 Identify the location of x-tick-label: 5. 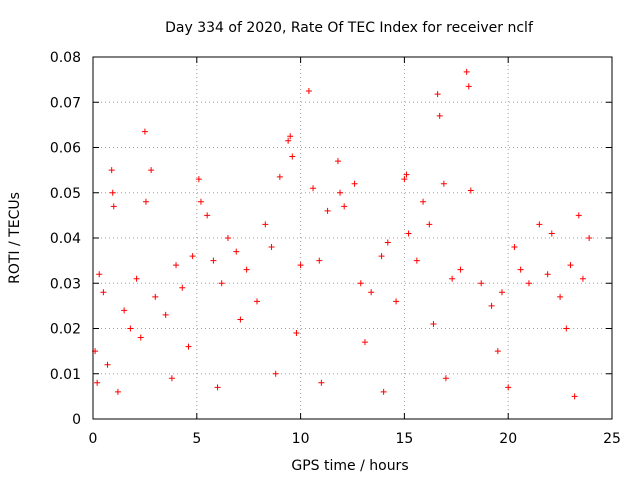
(196, 439).